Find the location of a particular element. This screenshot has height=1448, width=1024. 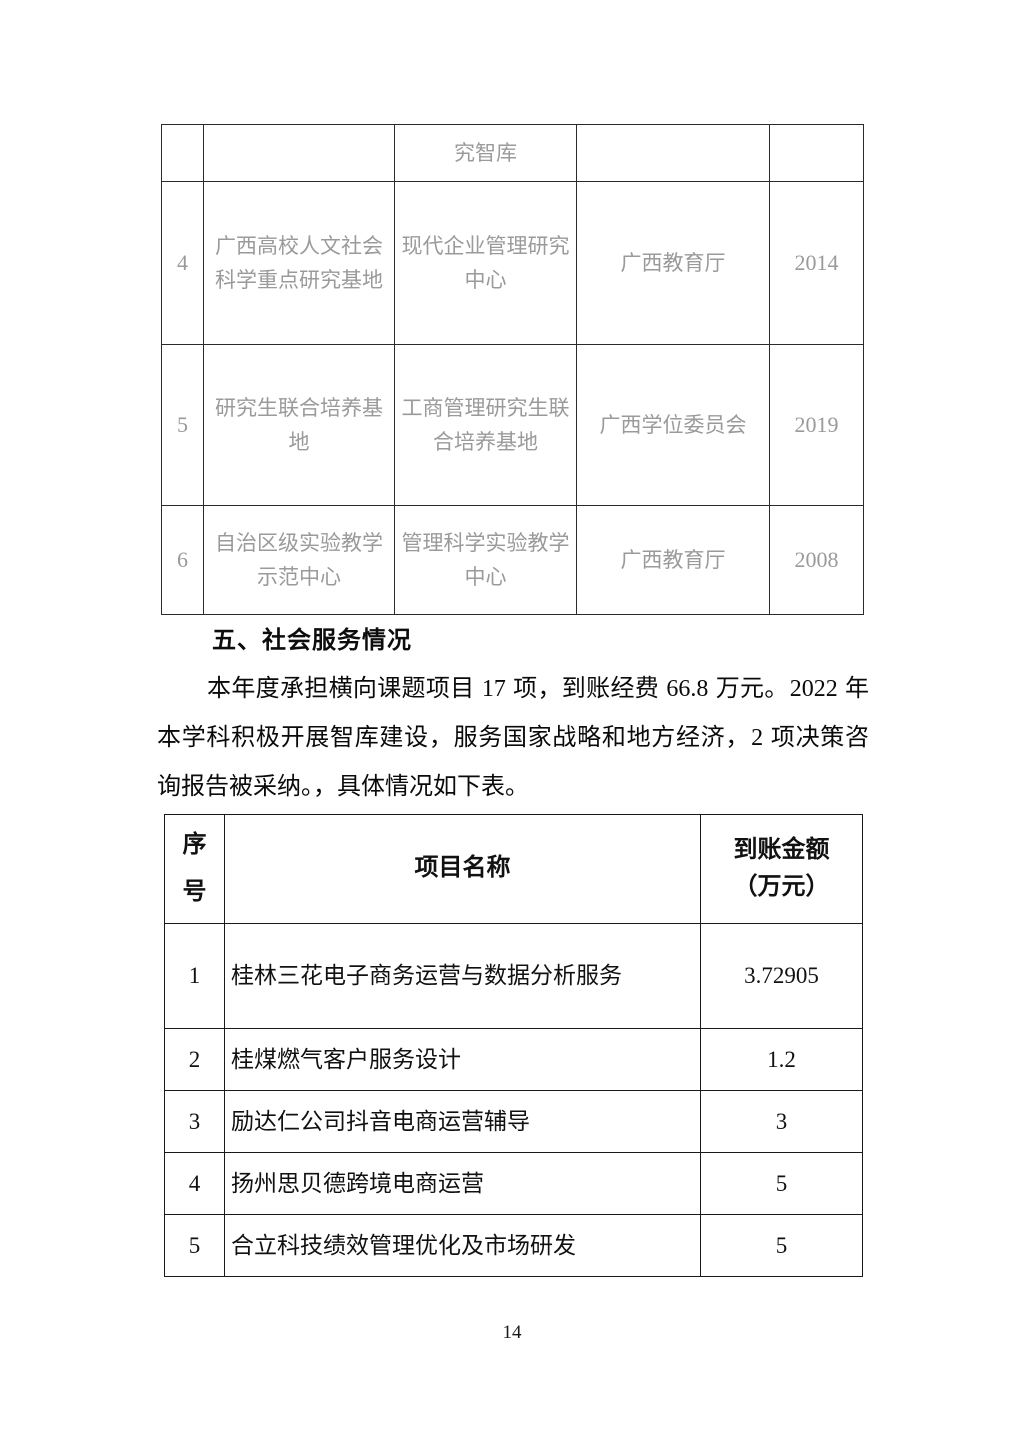

cell-project-name: 扬州思贝德跨境电商运营 is located at coordinates (462, 1183).